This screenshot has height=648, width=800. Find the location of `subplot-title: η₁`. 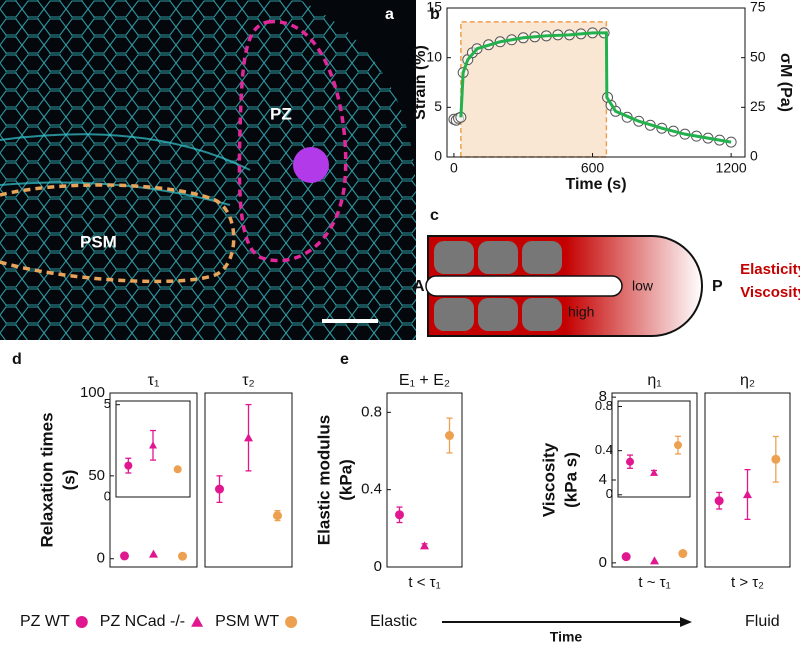

subplot-title: η₁ is located at coordinates (654, 380).